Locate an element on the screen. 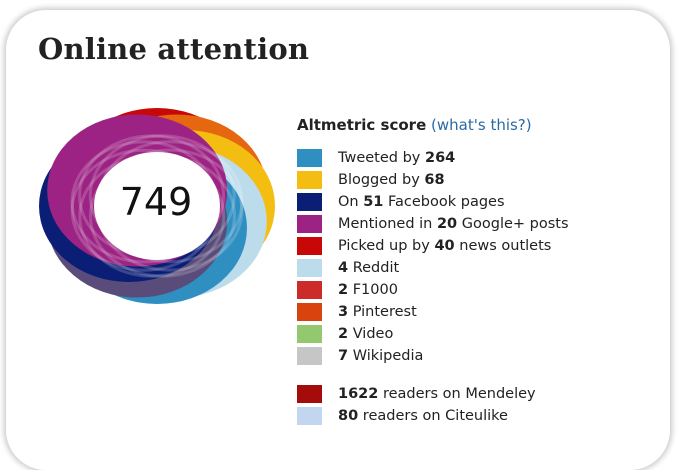 The image size is (681, 470). legend-row: Tweeted by 264 is located at coordinates (433, 158).